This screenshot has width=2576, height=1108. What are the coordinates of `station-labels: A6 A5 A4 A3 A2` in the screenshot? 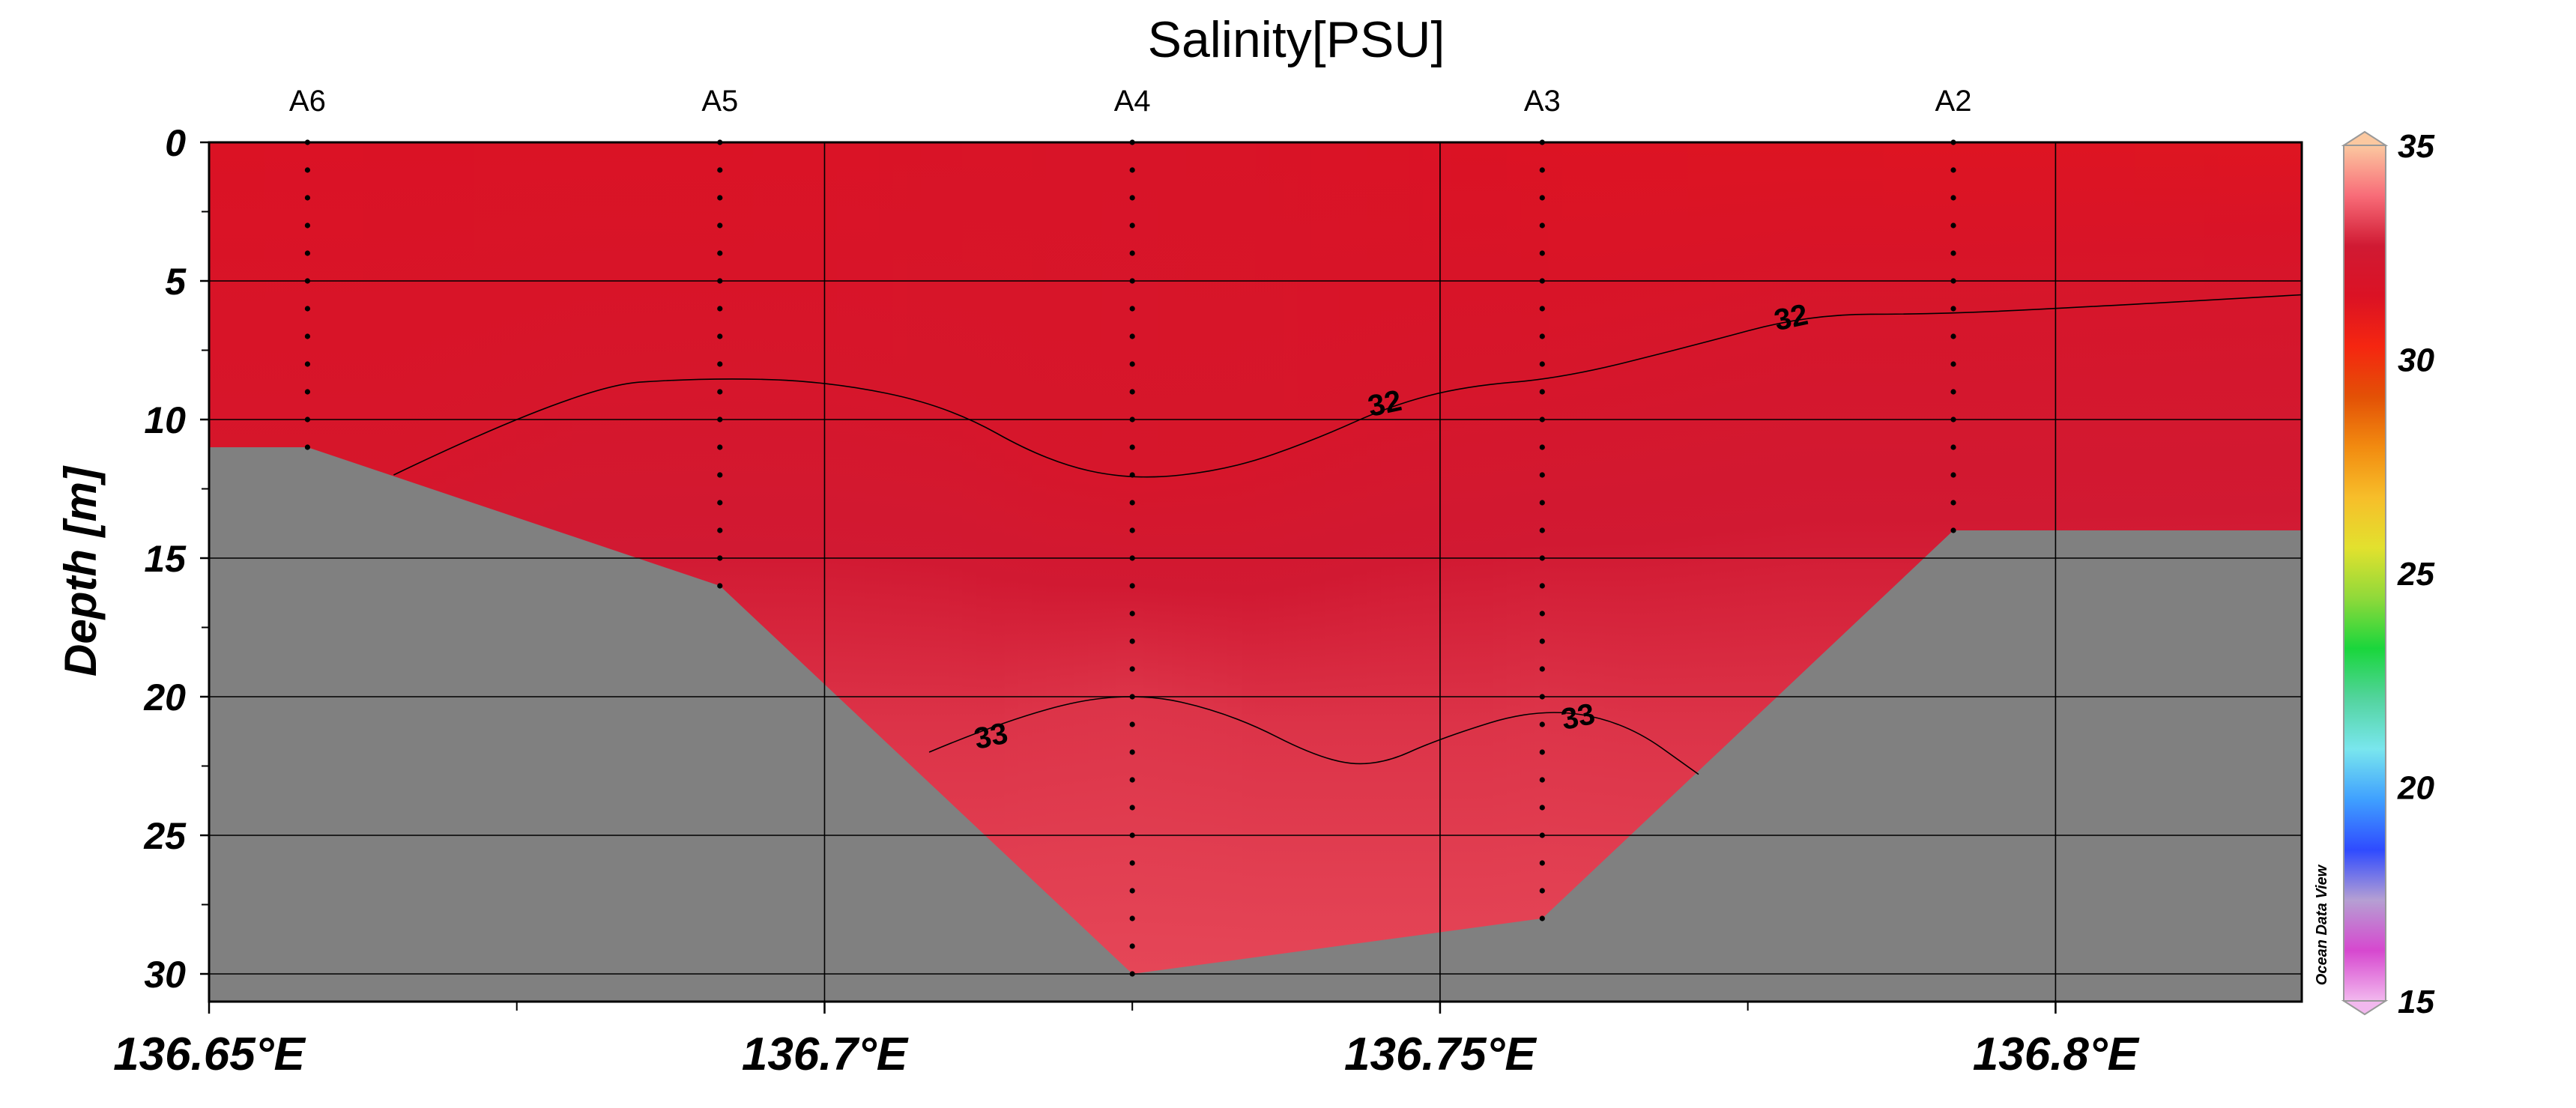 It's located at (1130, 102).